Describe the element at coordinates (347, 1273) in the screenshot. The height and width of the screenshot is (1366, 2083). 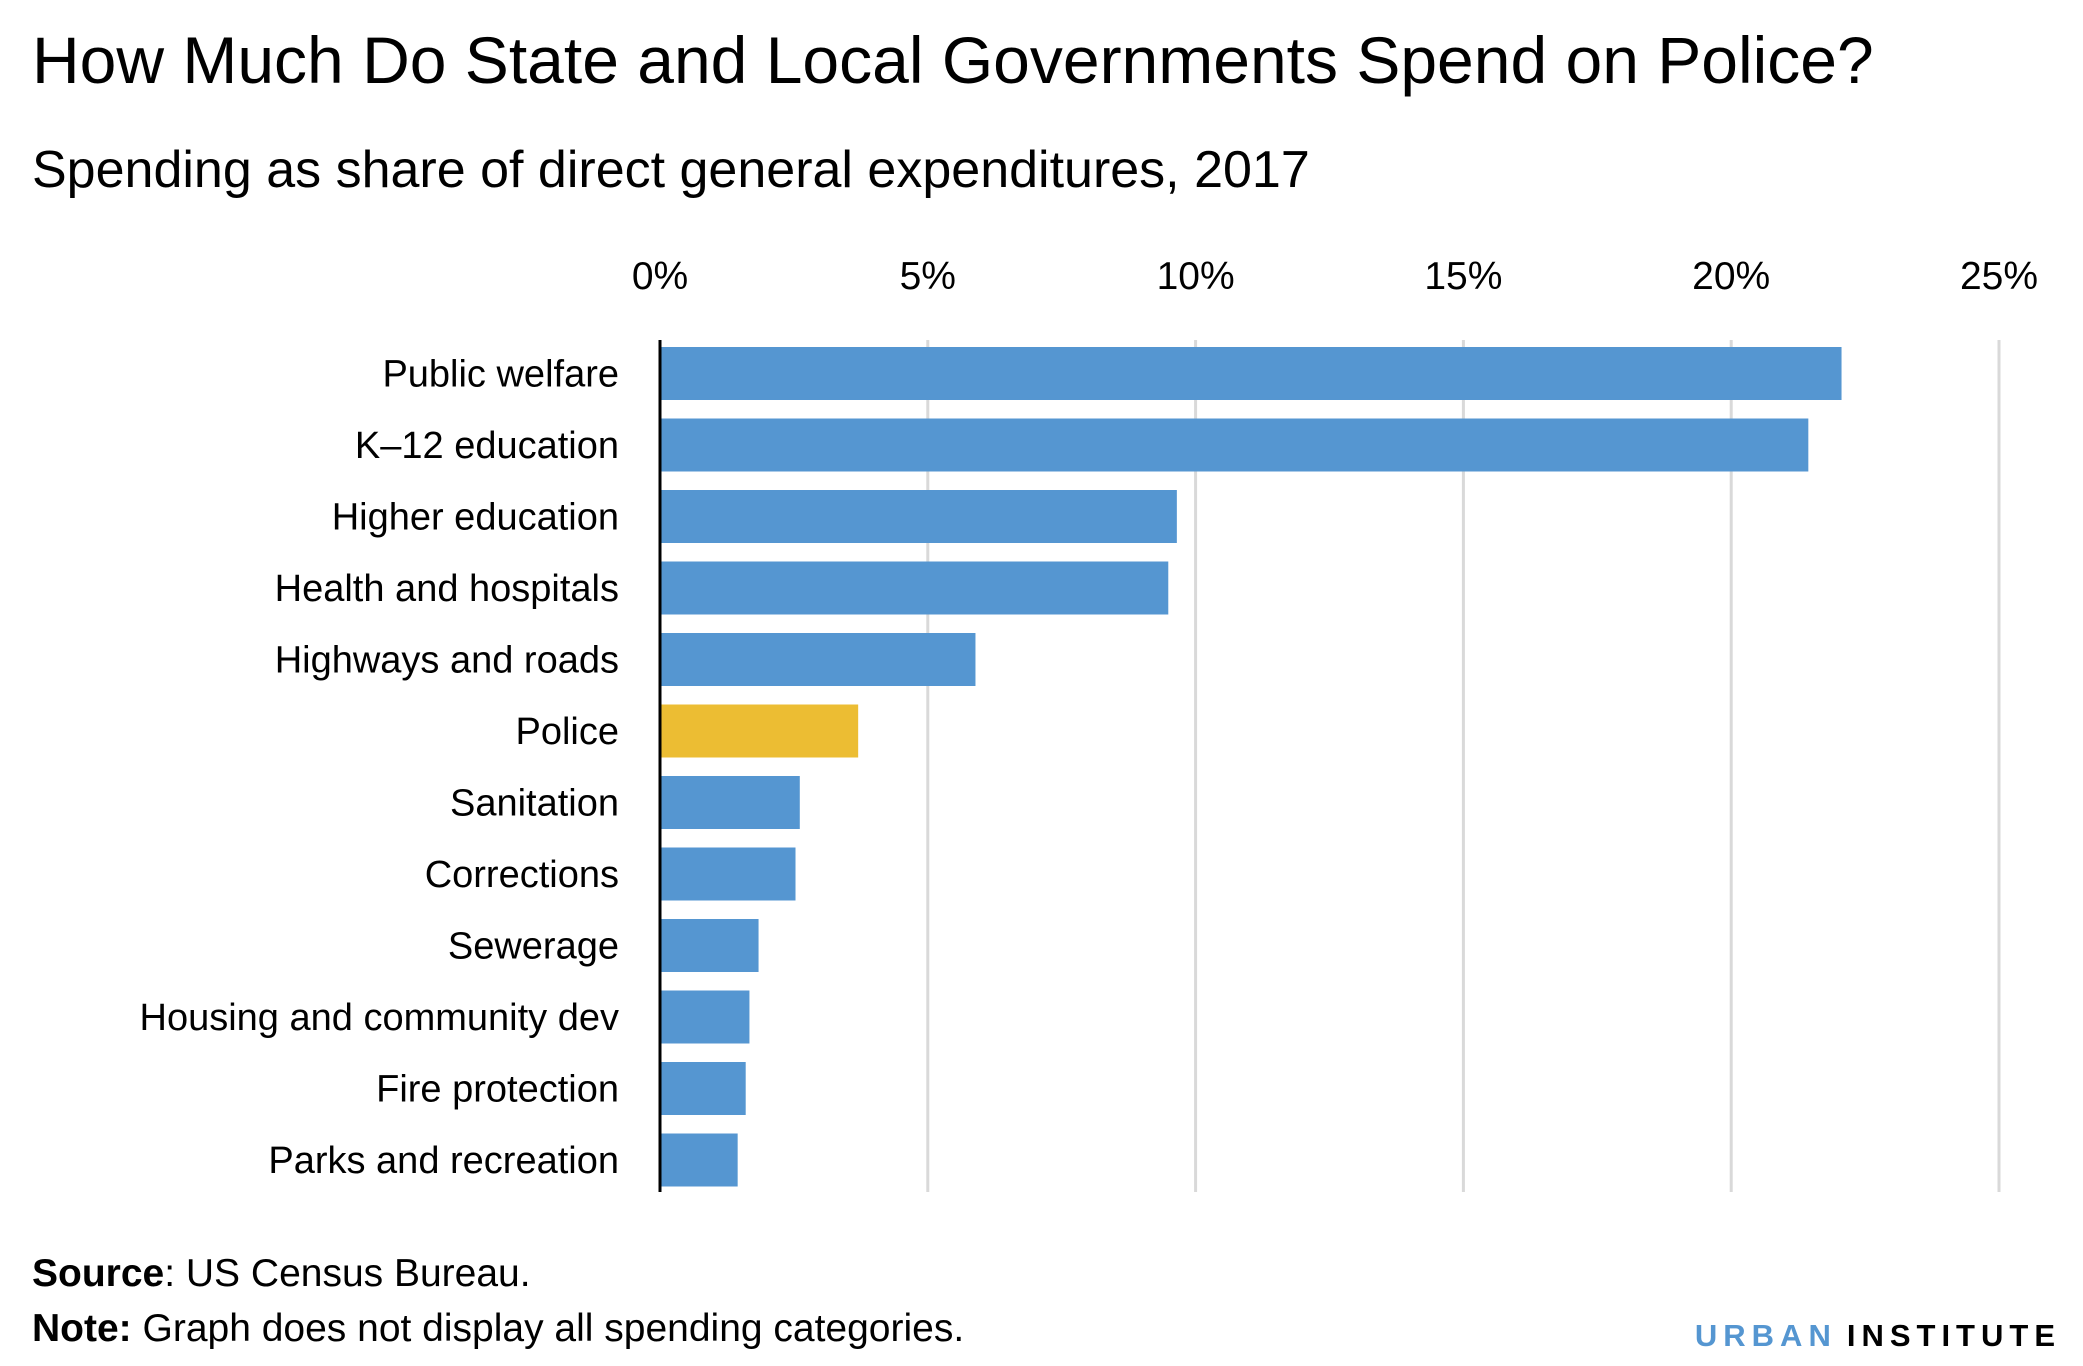
I see `source-text: : US Census Bureau.` at that location.